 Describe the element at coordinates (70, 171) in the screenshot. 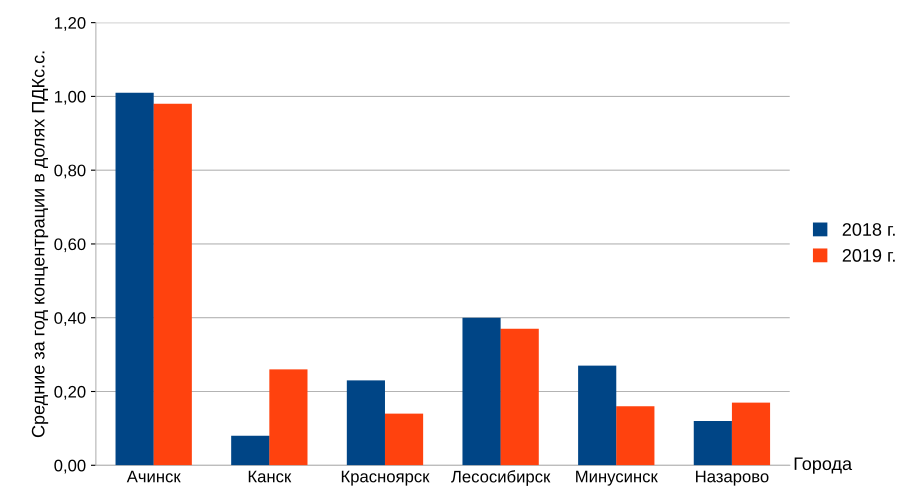

I see `y-tick-label: 0,80` at that location.